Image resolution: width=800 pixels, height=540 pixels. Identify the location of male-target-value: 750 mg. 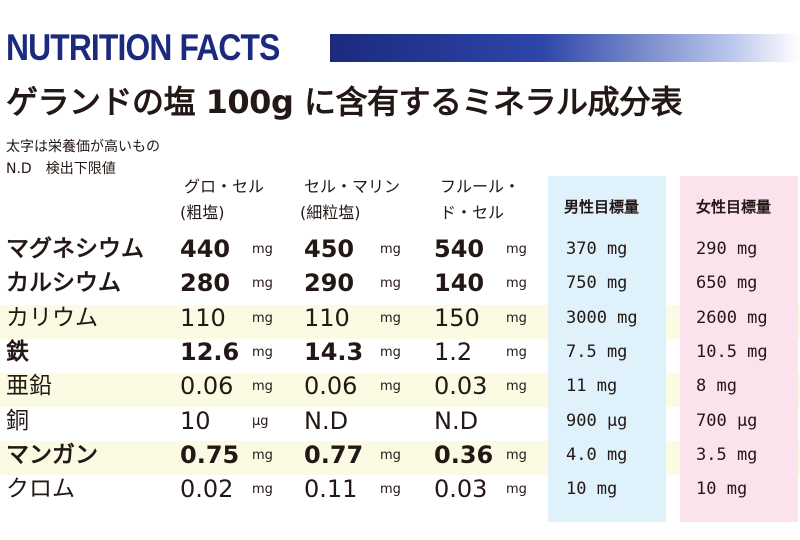
(597, 283).